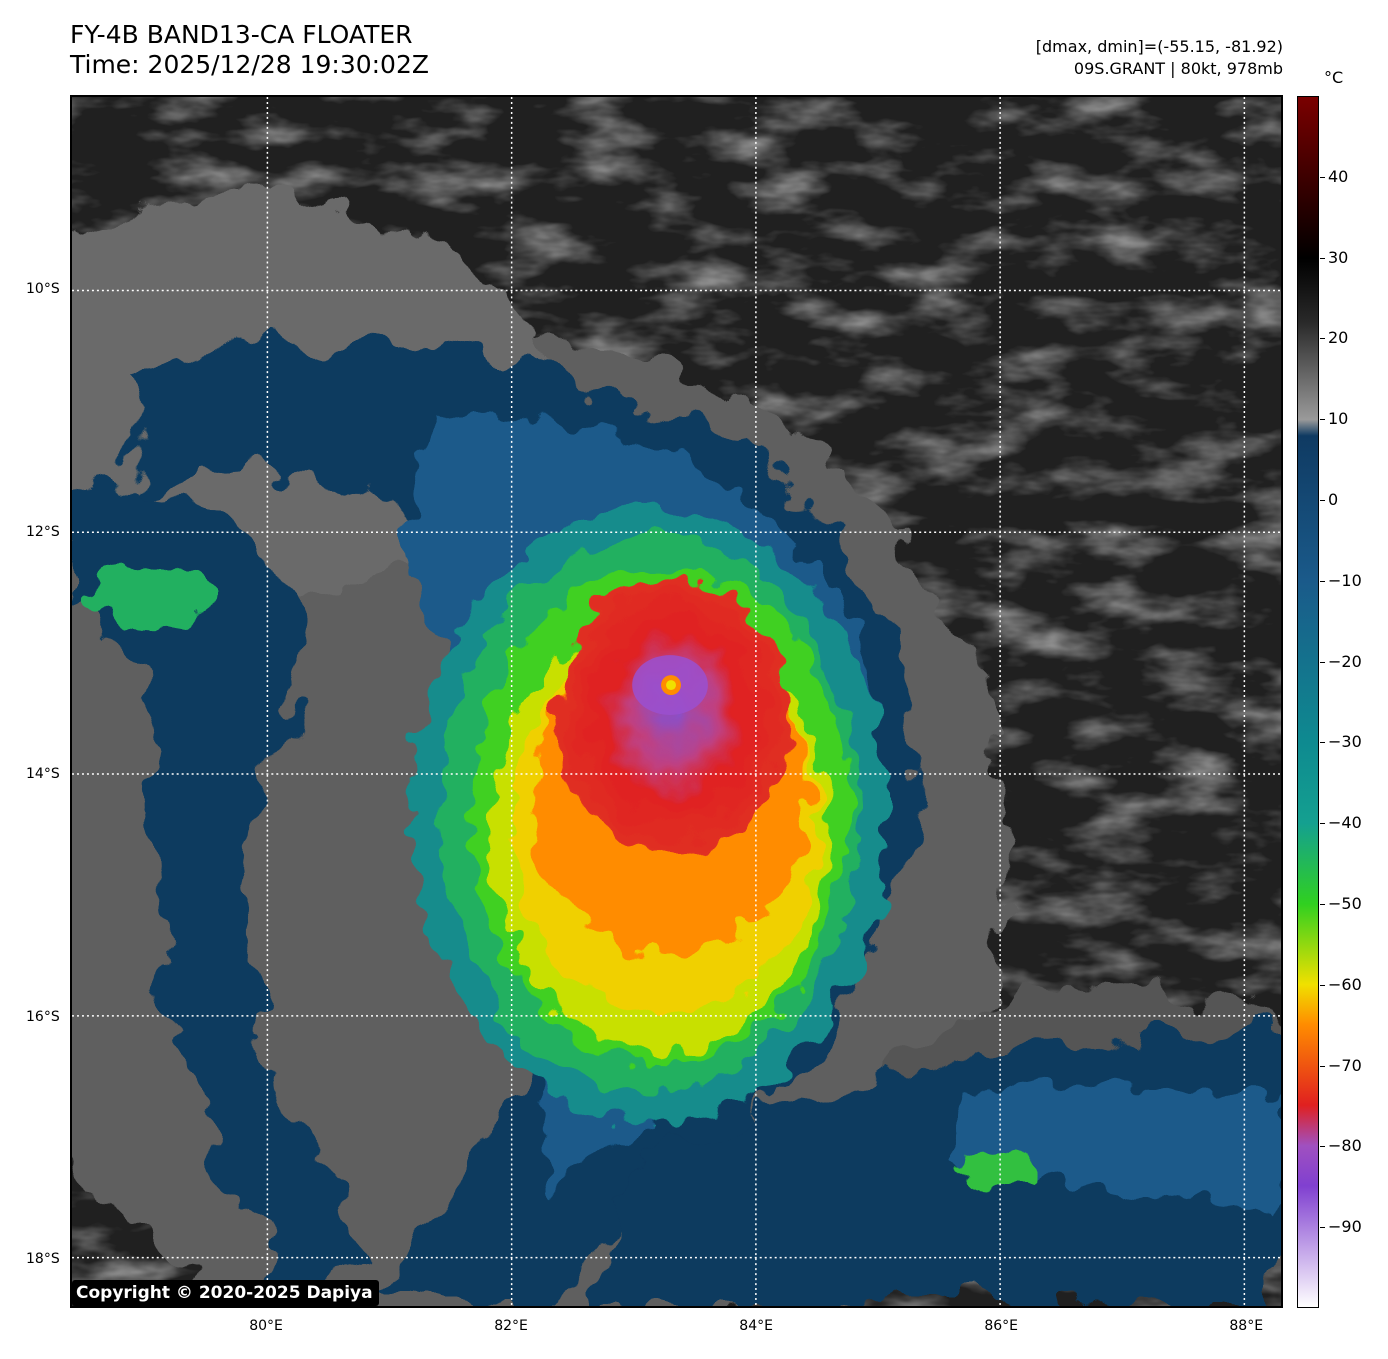 The width and height of the screenshot is (1388, 1359). What do you see at coordinates (1338, 419) in the screenshot?
I see `colorbar-tick-label: 10` at bounding box center [1338, 419].